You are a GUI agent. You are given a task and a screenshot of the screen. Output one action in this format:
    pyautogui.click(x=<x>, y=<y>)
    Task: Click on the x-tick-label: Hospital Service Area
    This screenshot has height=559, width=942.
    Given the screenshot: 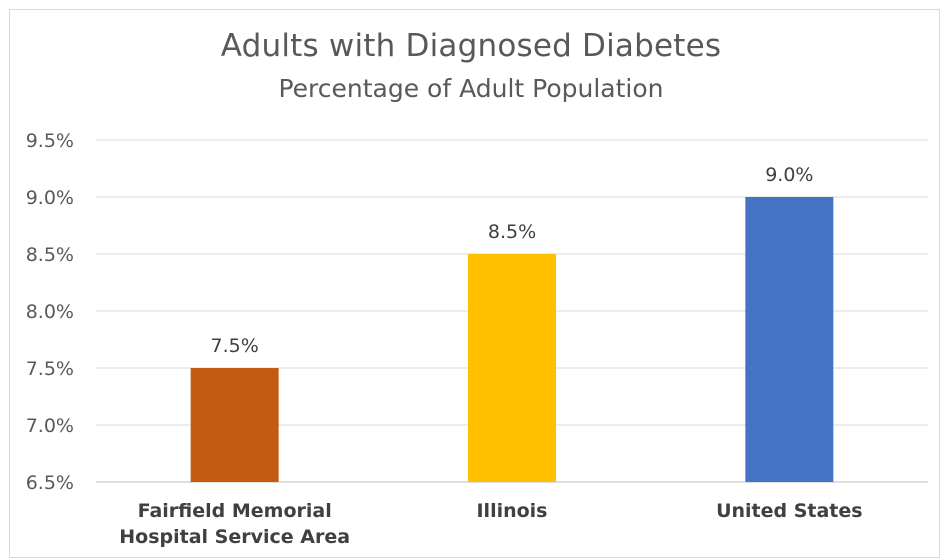 What is the action you would take?
    pyautogui.click(x=234, y=537)
    